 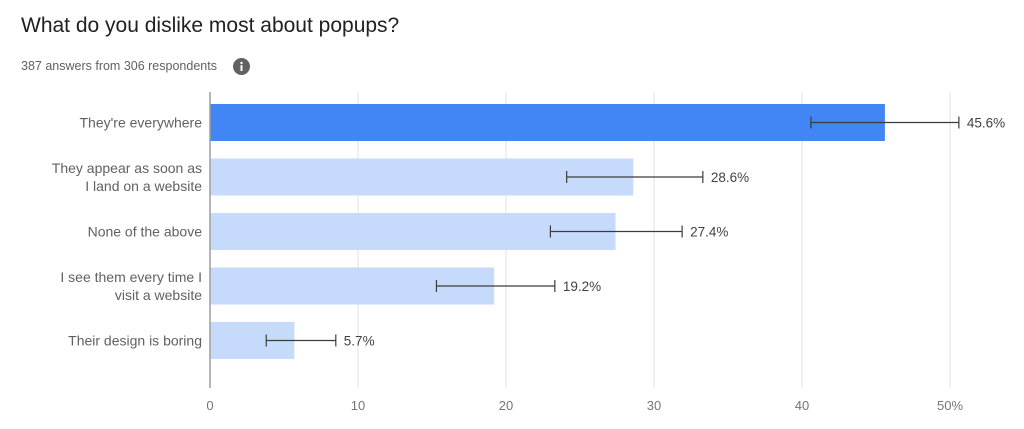 What do you see at coordinates (802, 405) in the screenshot?
I see `x-tick-label: 40` at bounding box center [802, 405].